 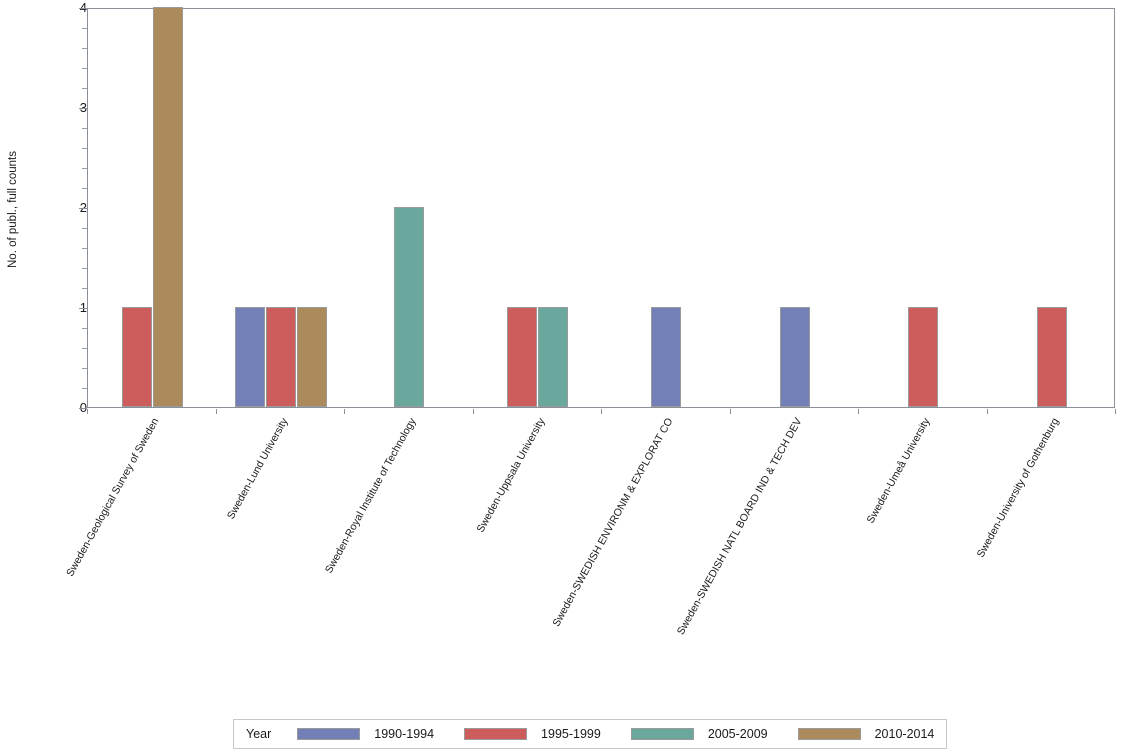 What do you see at coordinates (113, 497) in the screenshot?
I see `x-axis-label-text: Sweden-Geological Survey of Sweden` at bounding box center [113, 497].